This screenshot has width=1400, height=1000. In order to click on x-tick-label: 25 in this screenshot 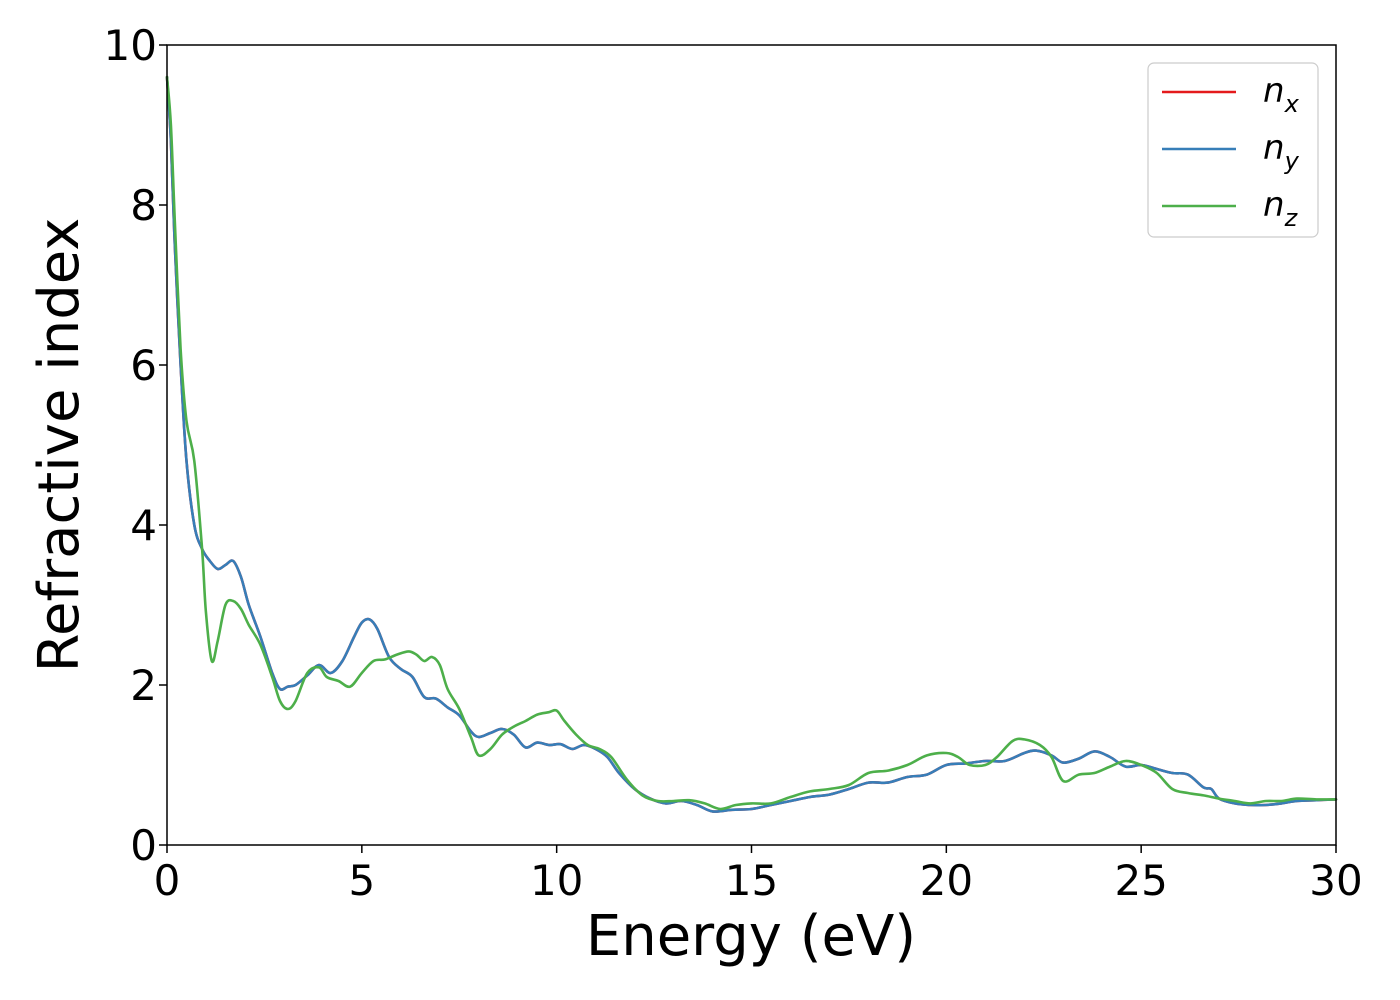, I will do `click(1140, 880)`.